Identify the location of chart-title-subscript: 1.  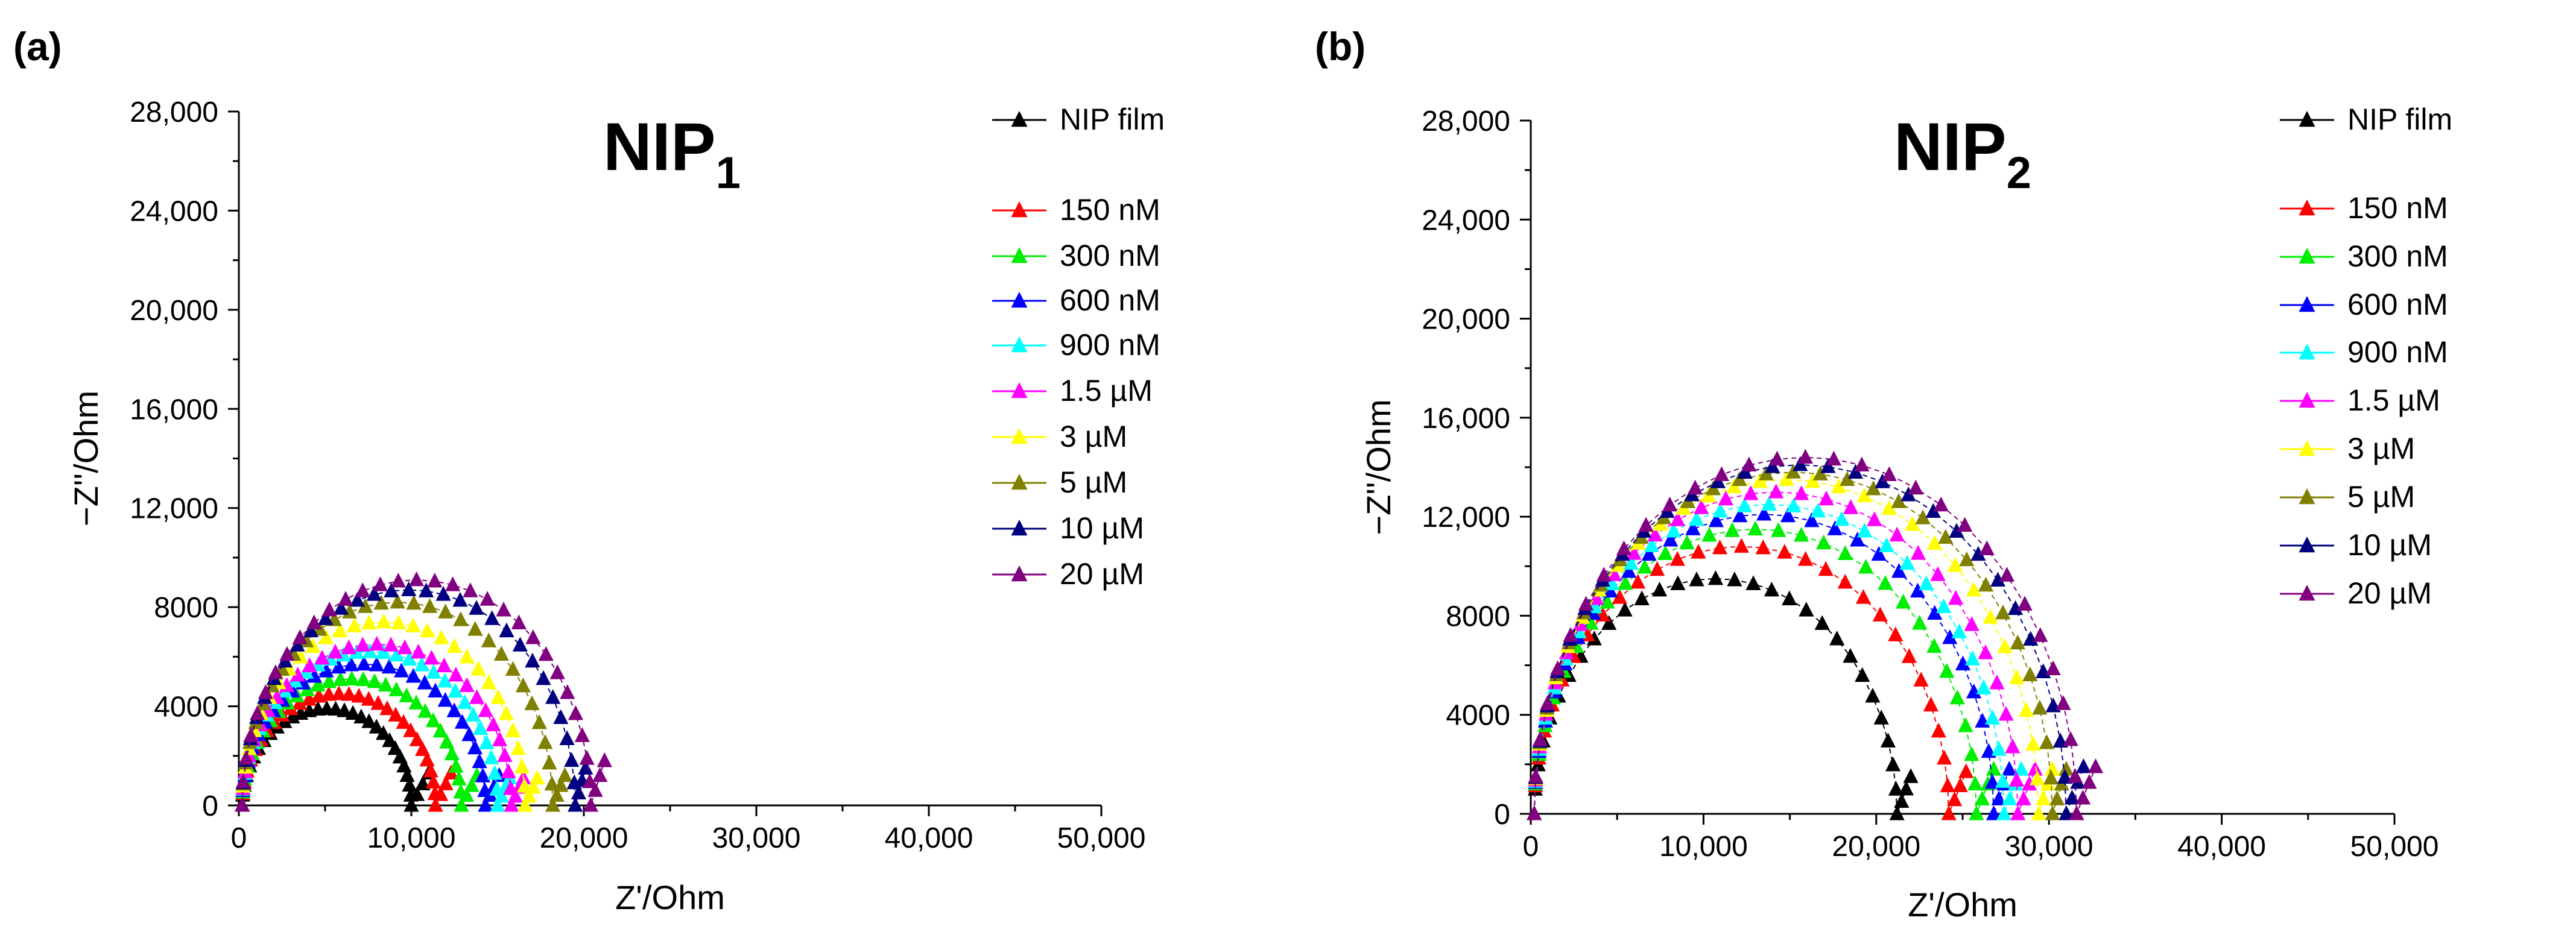
(728, 173).